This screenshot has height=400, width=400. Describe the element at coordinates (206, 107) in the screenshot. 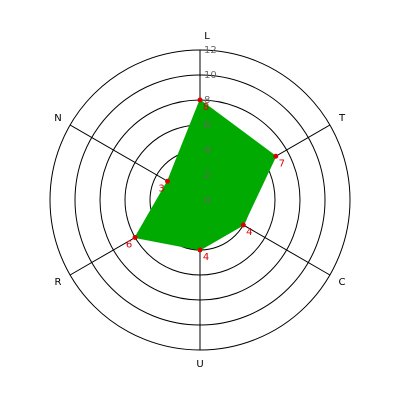

I see `value-label: 8` at that location.